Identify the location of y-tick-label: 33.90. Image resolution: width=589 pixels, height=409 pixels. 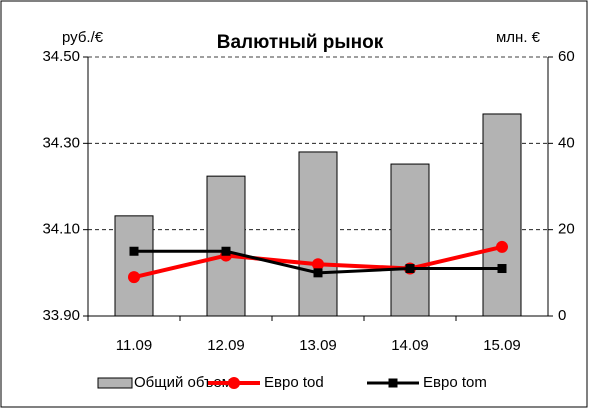
(61, 315).